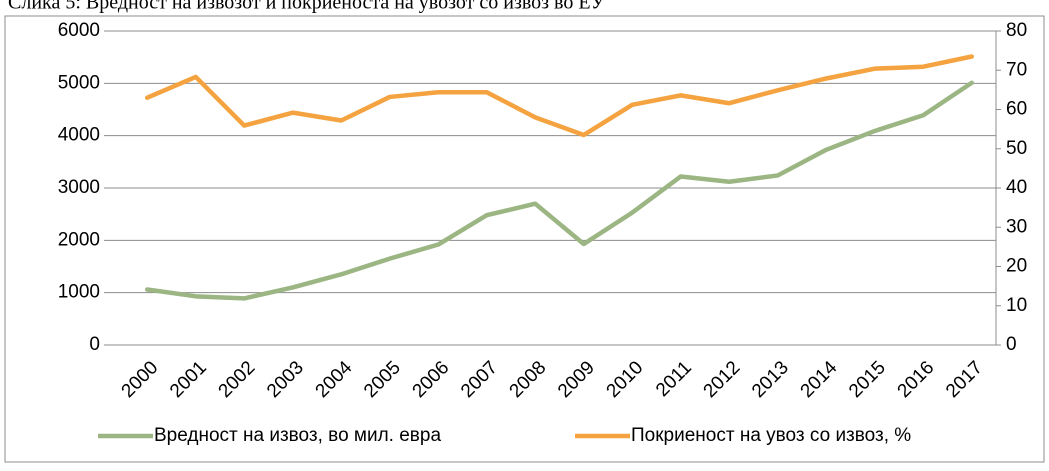 This screenshot has width=1049, height=471. Describe the element at coordinates (79, 239) in the screenshot. I see `y-tick-label: 2000` at that location.